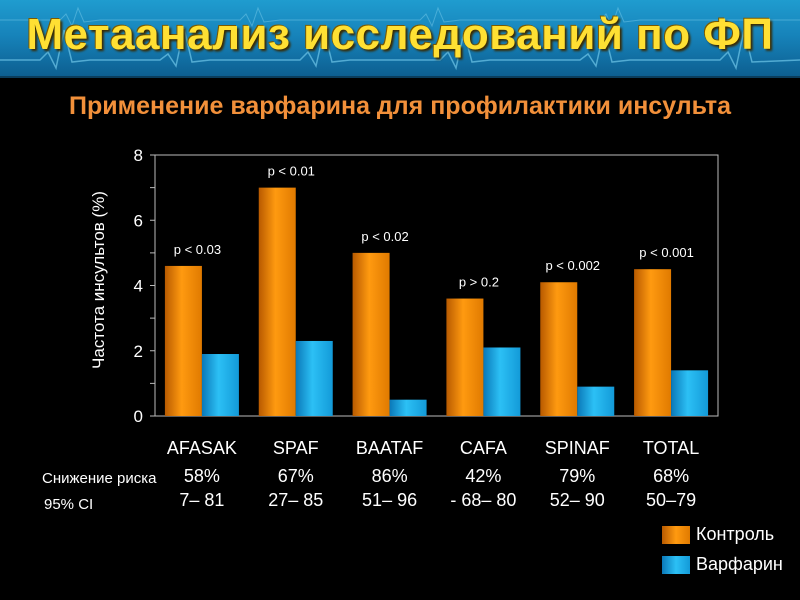  I want to click on ci-label: 95% CI, so click(69, 504).